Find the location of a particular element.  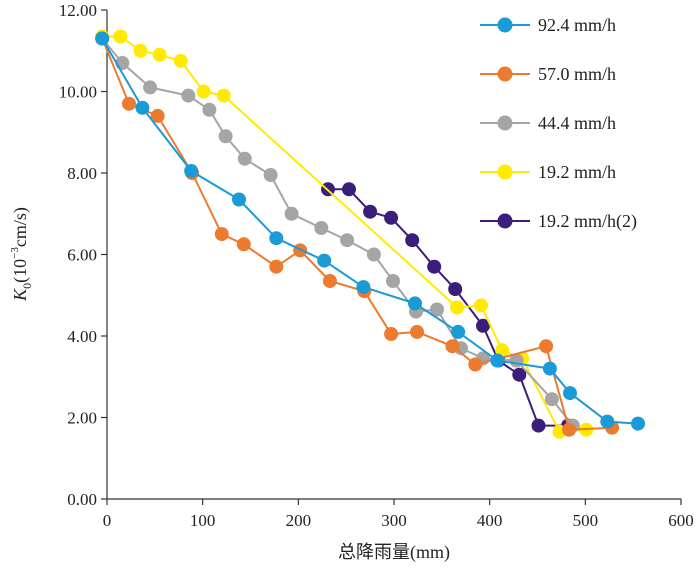

x-tick-label: 0 is located at coordinates (107, 520).